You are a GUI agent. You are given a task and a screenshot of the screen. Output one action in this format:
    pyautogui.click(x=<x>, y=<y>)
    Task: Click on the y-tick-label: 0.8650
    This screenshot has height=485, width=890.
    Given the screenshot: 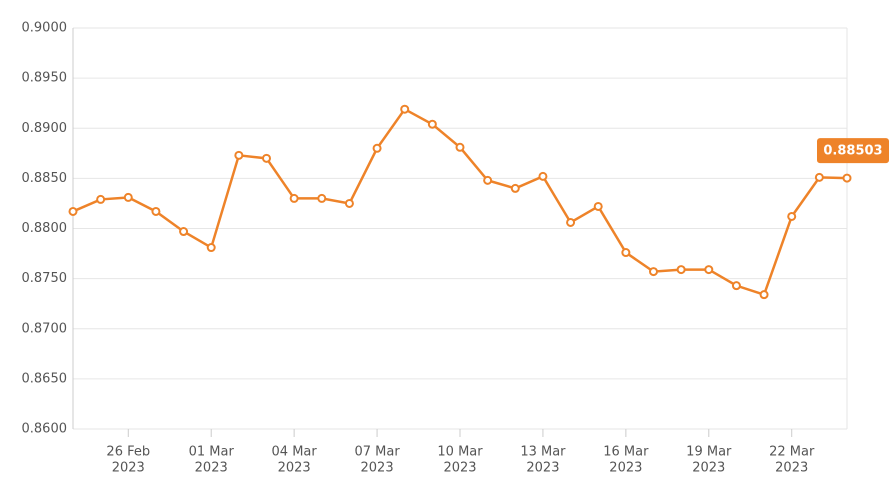 What is the action you would take?
    pyautogui.click(x=45, y=378)
    